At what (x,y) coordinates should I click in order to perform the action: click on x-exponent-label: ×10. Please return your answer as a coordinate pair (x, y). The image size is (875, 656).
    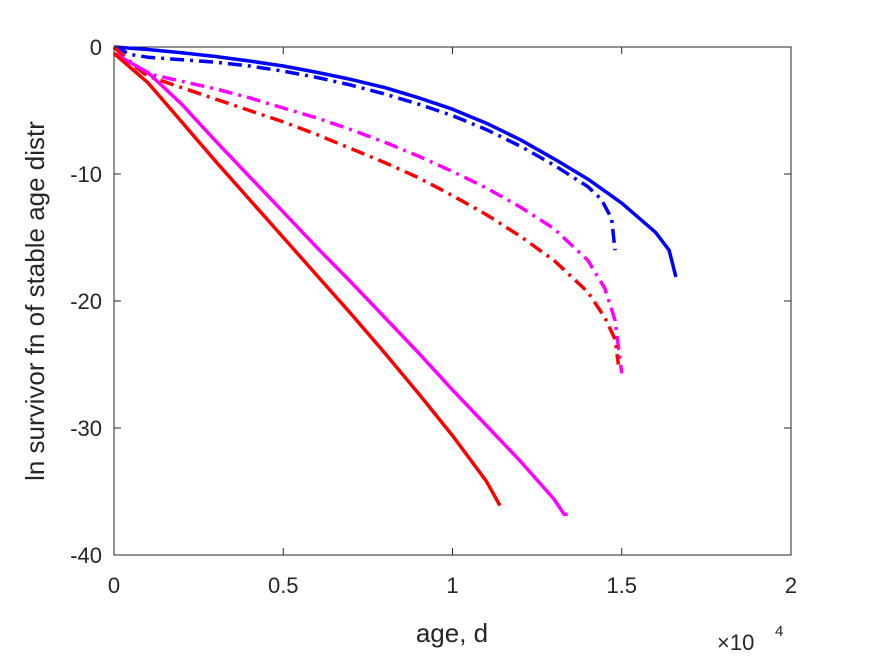
    Looking at the image, I should click on (735, 642).